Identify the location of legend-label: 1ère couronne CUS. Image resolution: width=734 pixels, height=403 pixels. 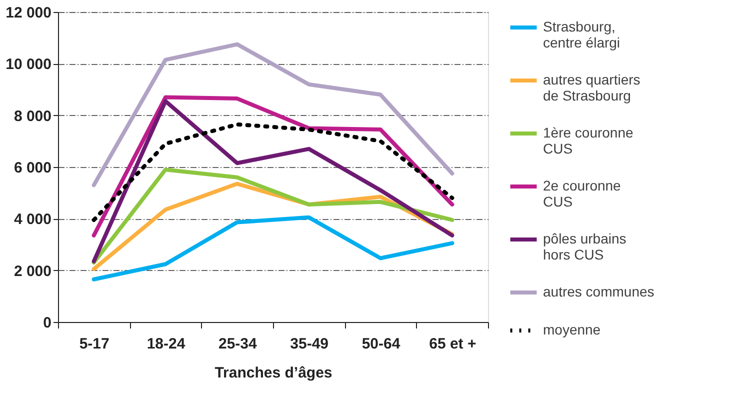
(588, 140).